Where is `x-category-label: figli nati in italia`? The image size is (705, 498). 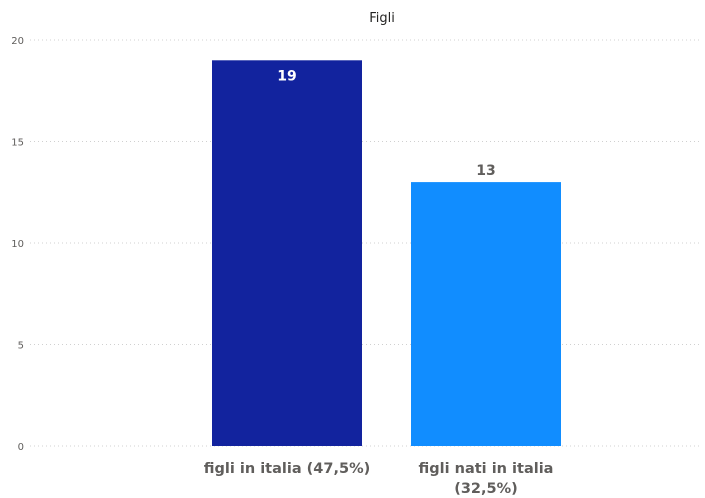
x-category-label: figli nati in italia is located at coordinates (486, 469).